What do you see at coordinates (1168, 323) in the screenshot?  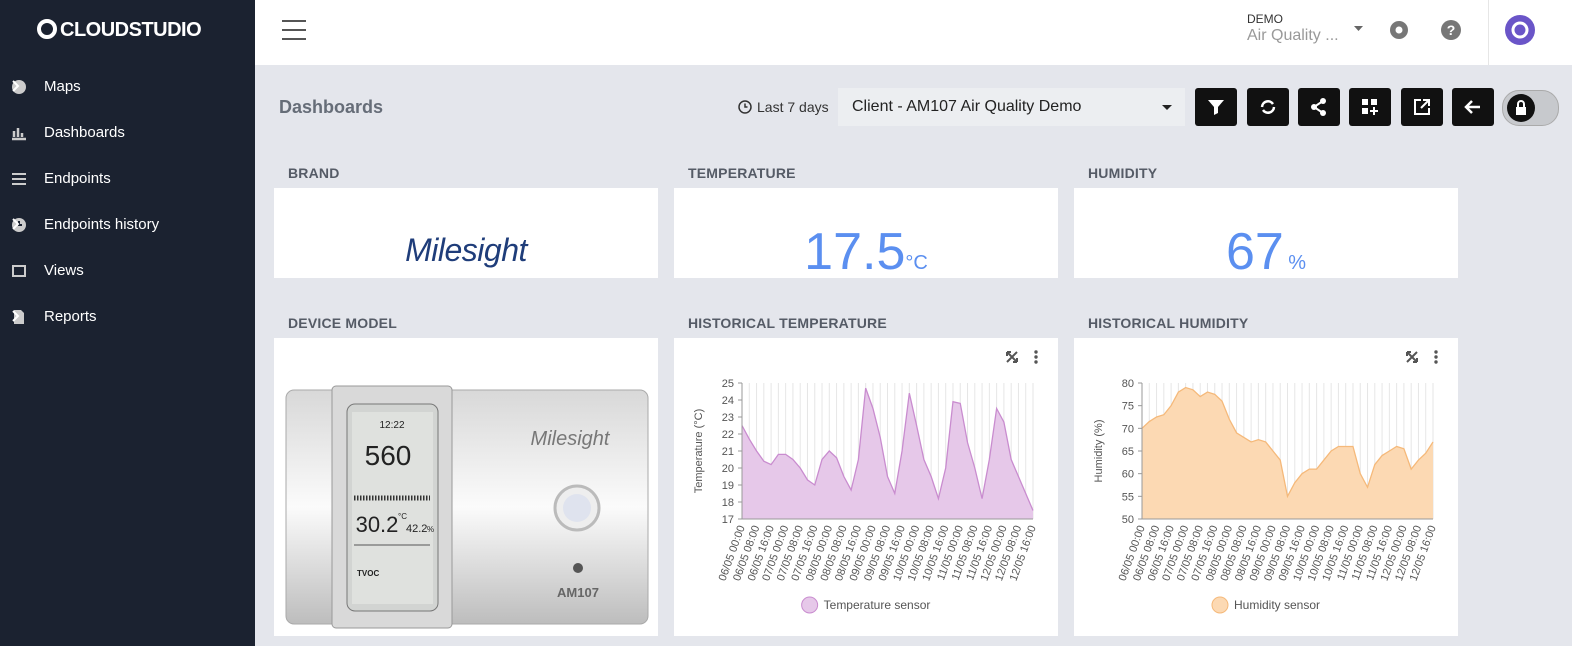 I see `widget-title: HISTORICAL HUMIDITY` at bounding box center [1168, 323].